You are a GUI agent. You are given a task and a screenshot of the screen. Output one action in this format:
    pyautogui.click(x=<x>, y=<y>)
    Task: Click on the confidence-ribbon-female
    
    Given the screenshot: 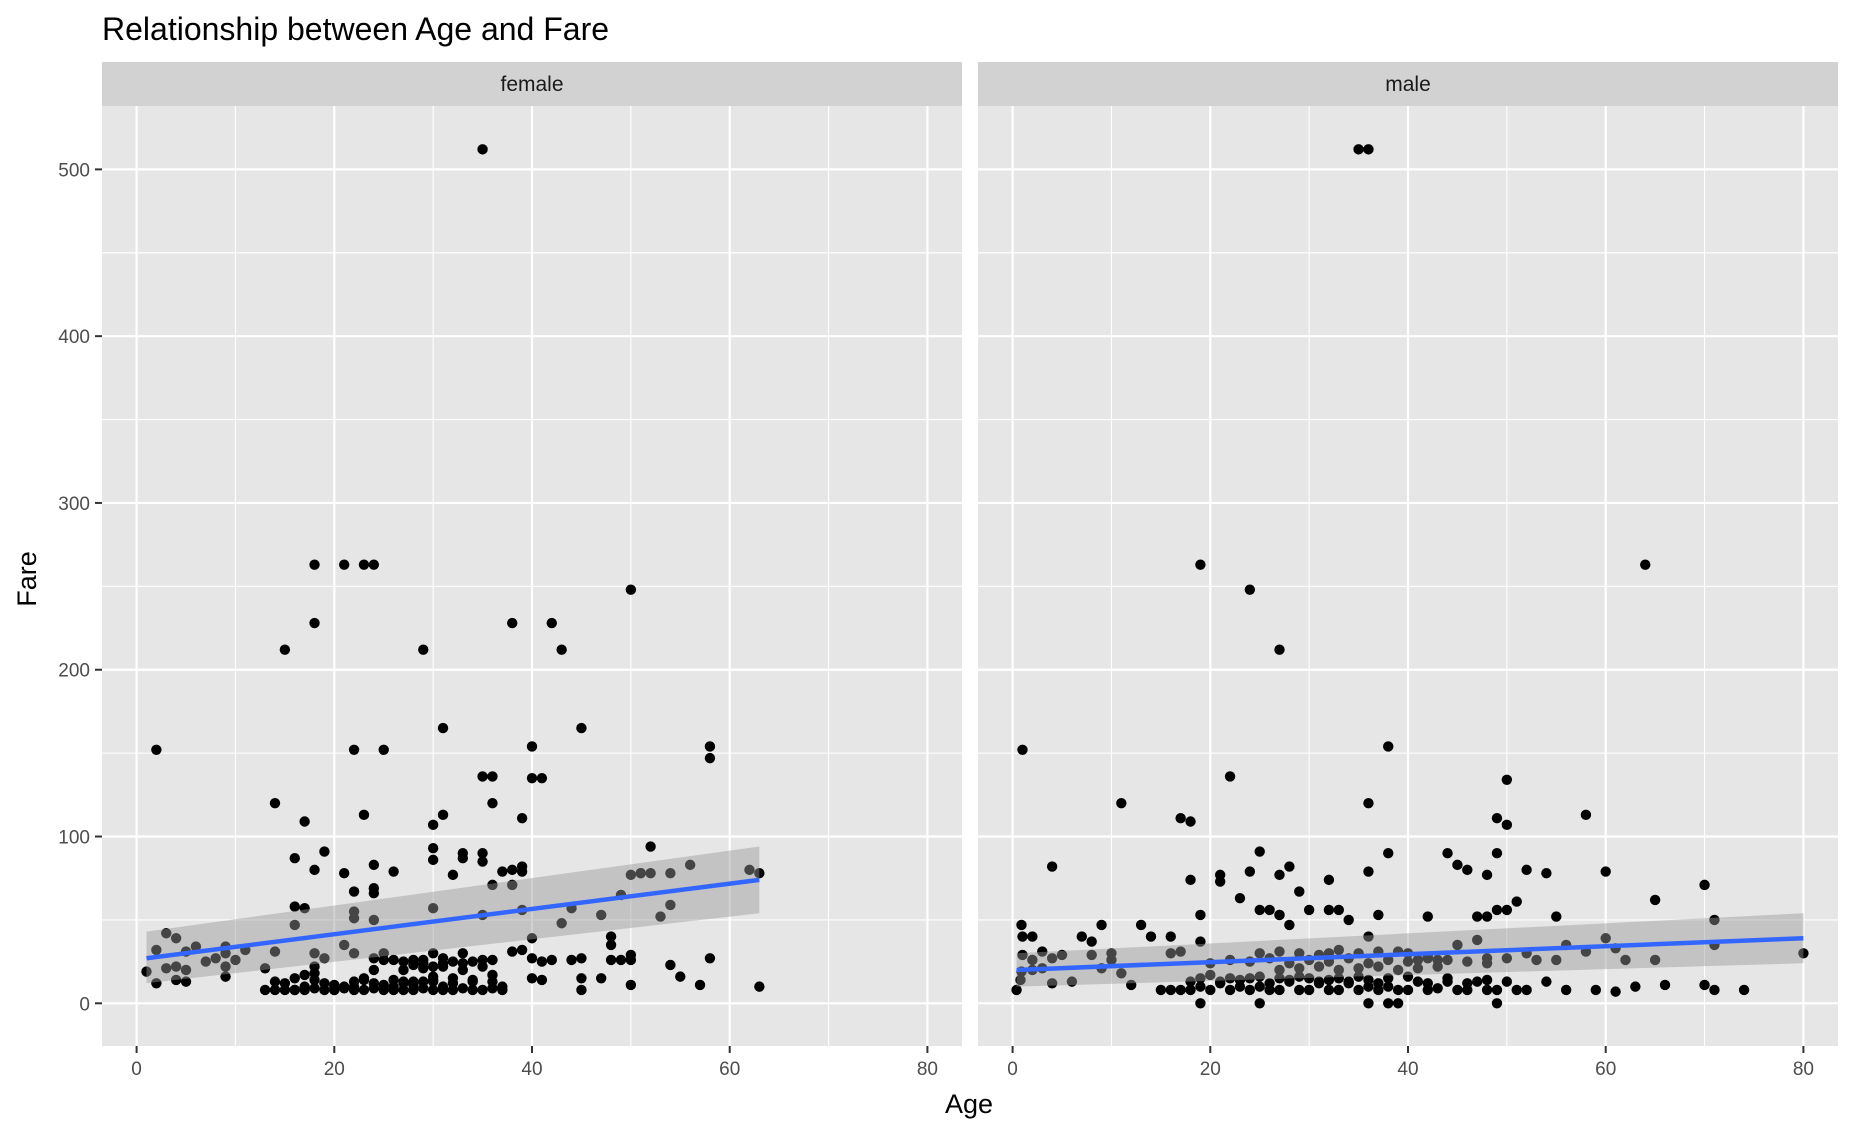 What is the action you would take?
    pyautogui.click(x=453, y=915)
    